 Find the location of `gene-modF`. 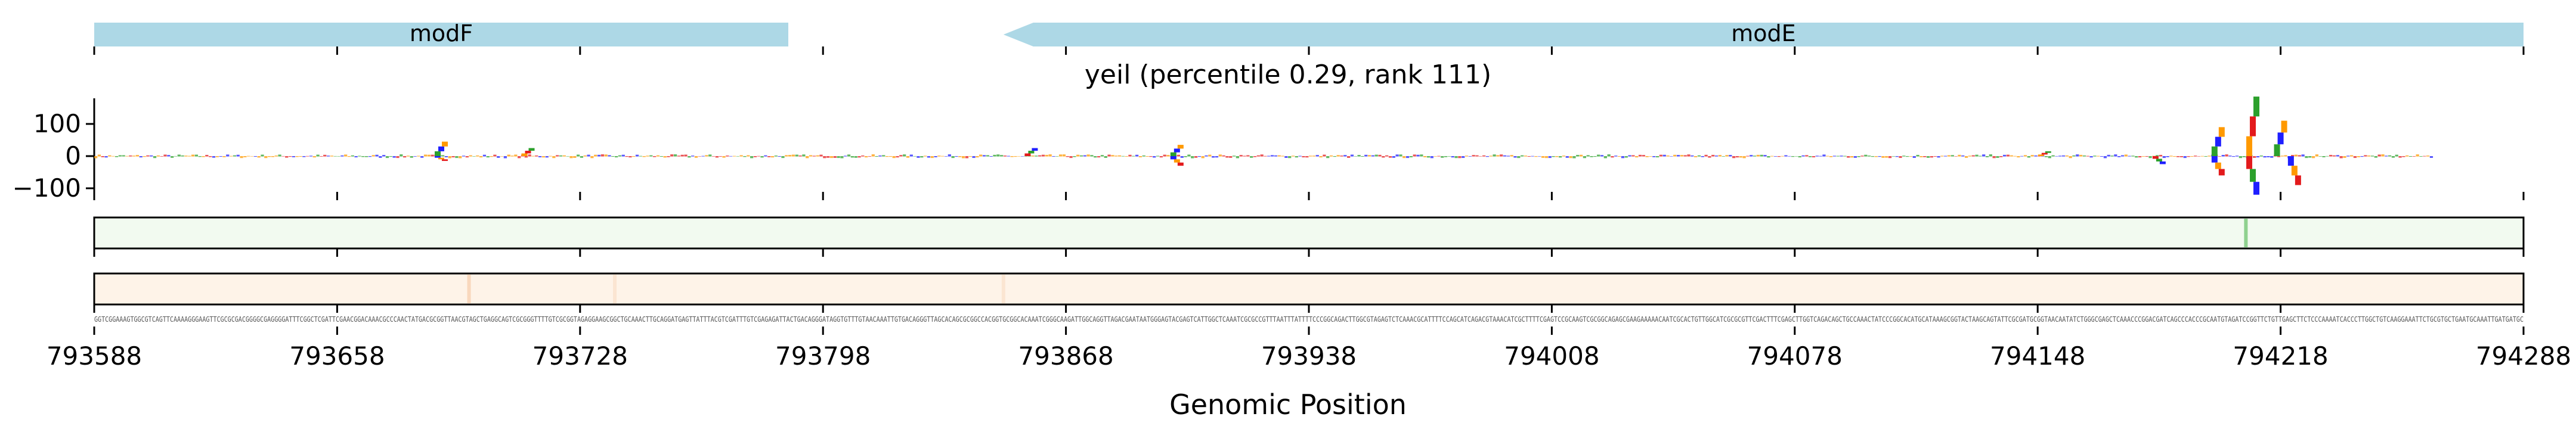

gene-modF is located at coordinates (441, 34).